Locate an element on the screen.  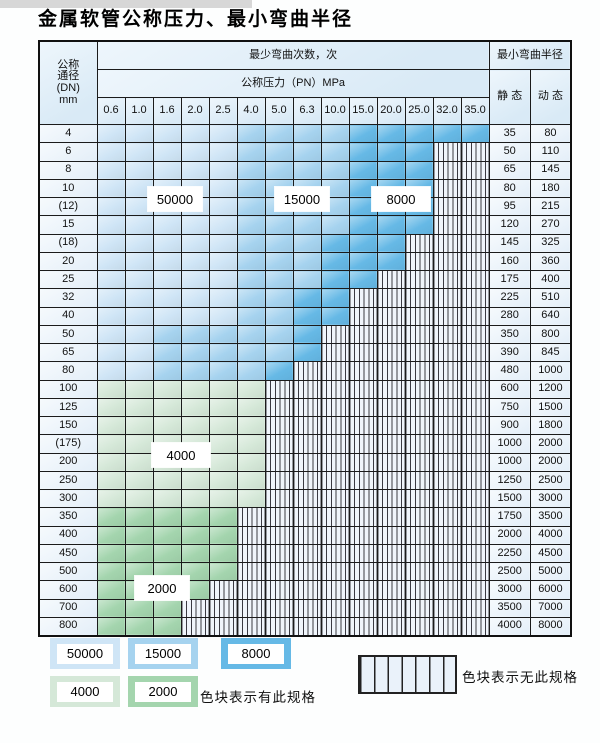
table-row: (18) 145 325 is located at coordinates (305, 243).